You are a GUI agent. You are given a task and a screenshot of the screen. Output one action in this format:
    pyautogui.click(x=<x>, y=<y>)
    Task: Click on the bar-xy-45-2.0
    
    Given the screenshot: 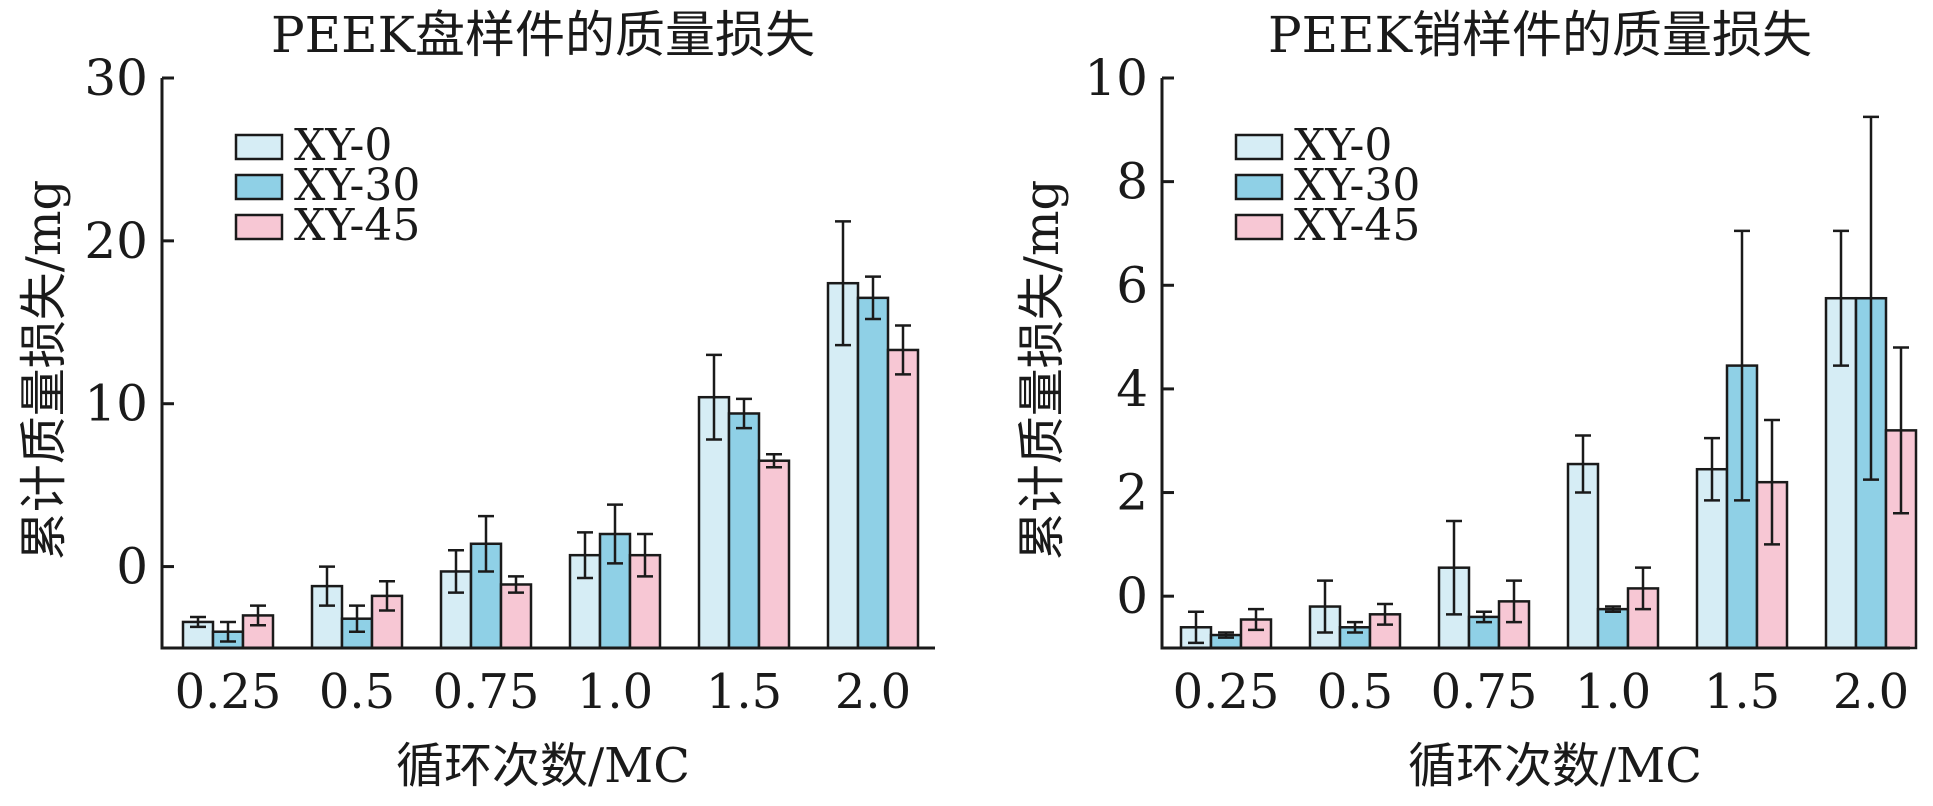 What is the action you would take?
    pyautogui.click(x=903, y=499)
    